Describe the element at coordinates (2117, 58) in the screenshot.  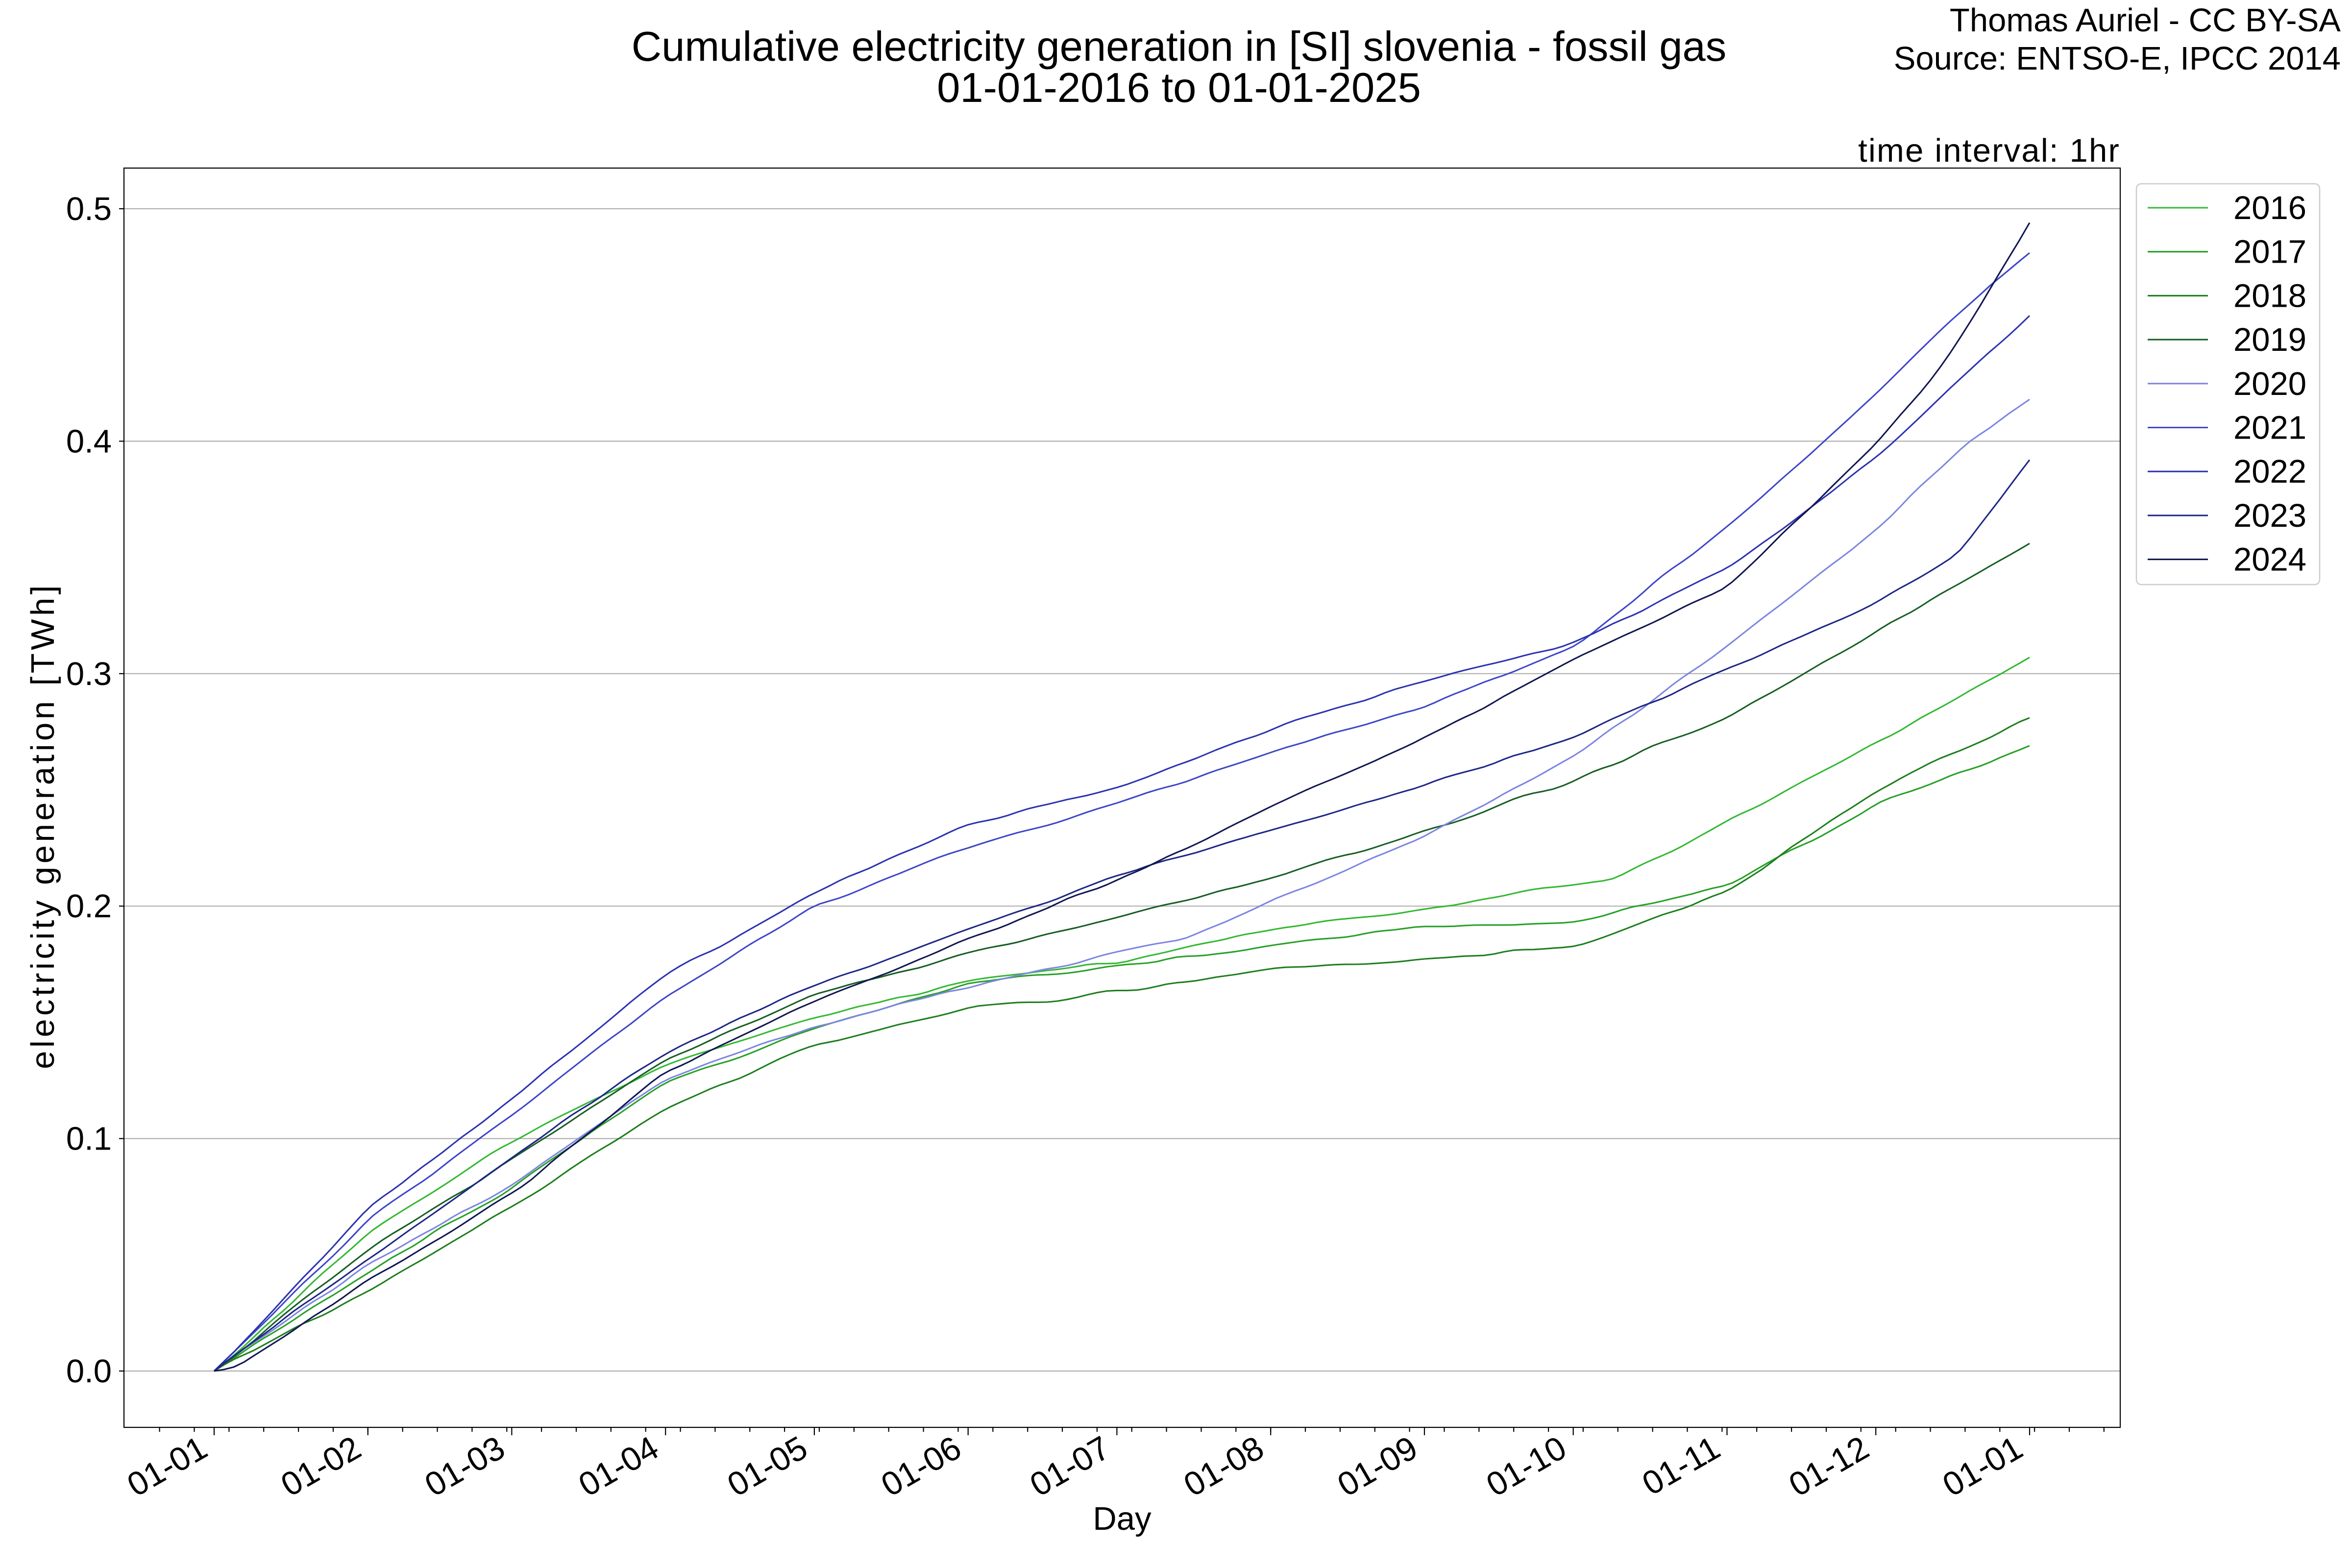
I see `svg-text: Source: ENTSO-E, IPCC 2014` at that location.